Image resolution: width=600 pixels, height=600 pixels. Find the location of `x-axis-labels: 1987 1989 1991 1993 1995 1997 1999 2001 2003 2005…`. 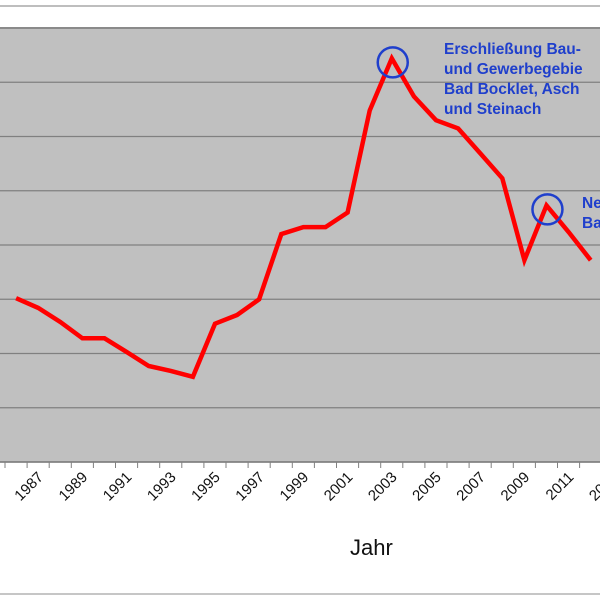

x-axis-labels: 1987 1989 1991 1993 1995 1997 1999 2001 2003 2005… is located at coordinates (305, 487).